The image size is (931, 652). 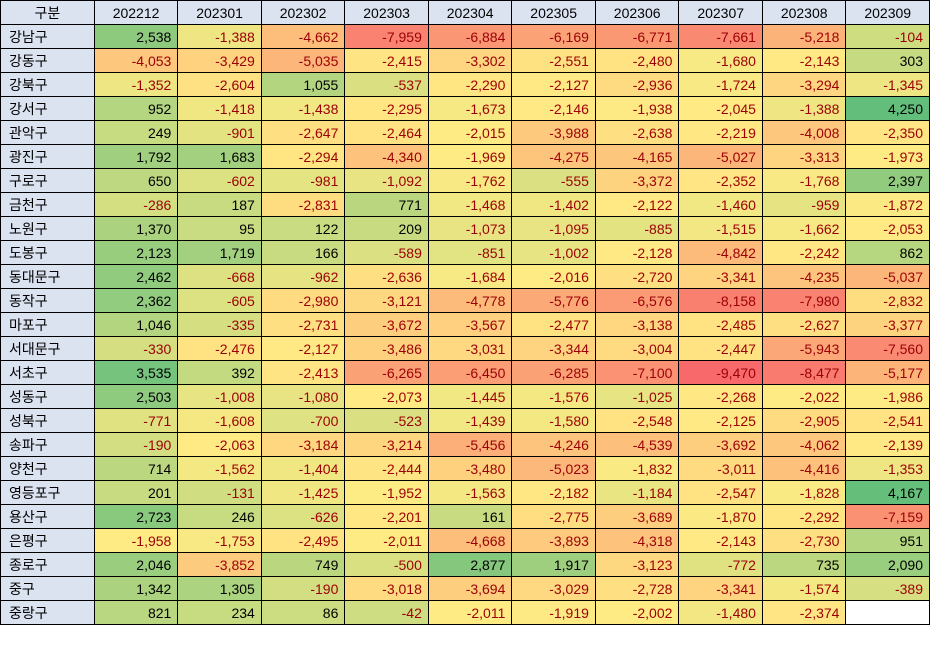 I want to click on row-label: 성동구, so click(x=47, y=396).